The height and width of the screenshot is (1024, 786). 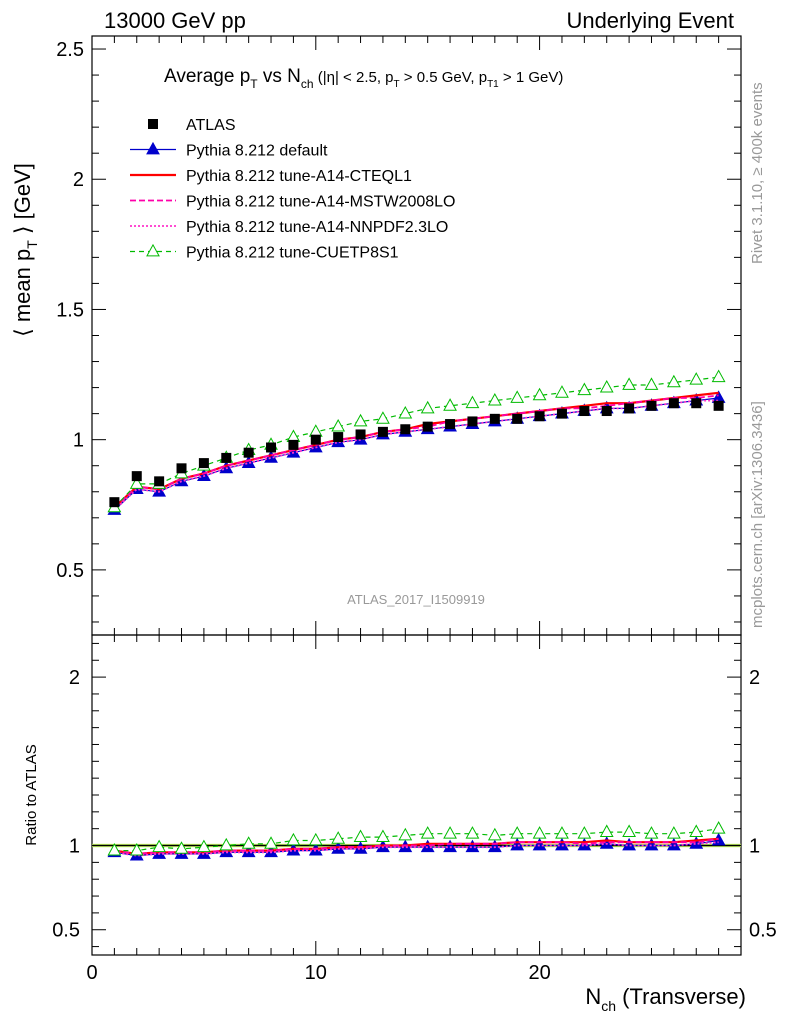 What do you see at coordinates (78, 180) in the screenshot?
I see `main-ytick-label: 2` at bounding box center [78, 180].